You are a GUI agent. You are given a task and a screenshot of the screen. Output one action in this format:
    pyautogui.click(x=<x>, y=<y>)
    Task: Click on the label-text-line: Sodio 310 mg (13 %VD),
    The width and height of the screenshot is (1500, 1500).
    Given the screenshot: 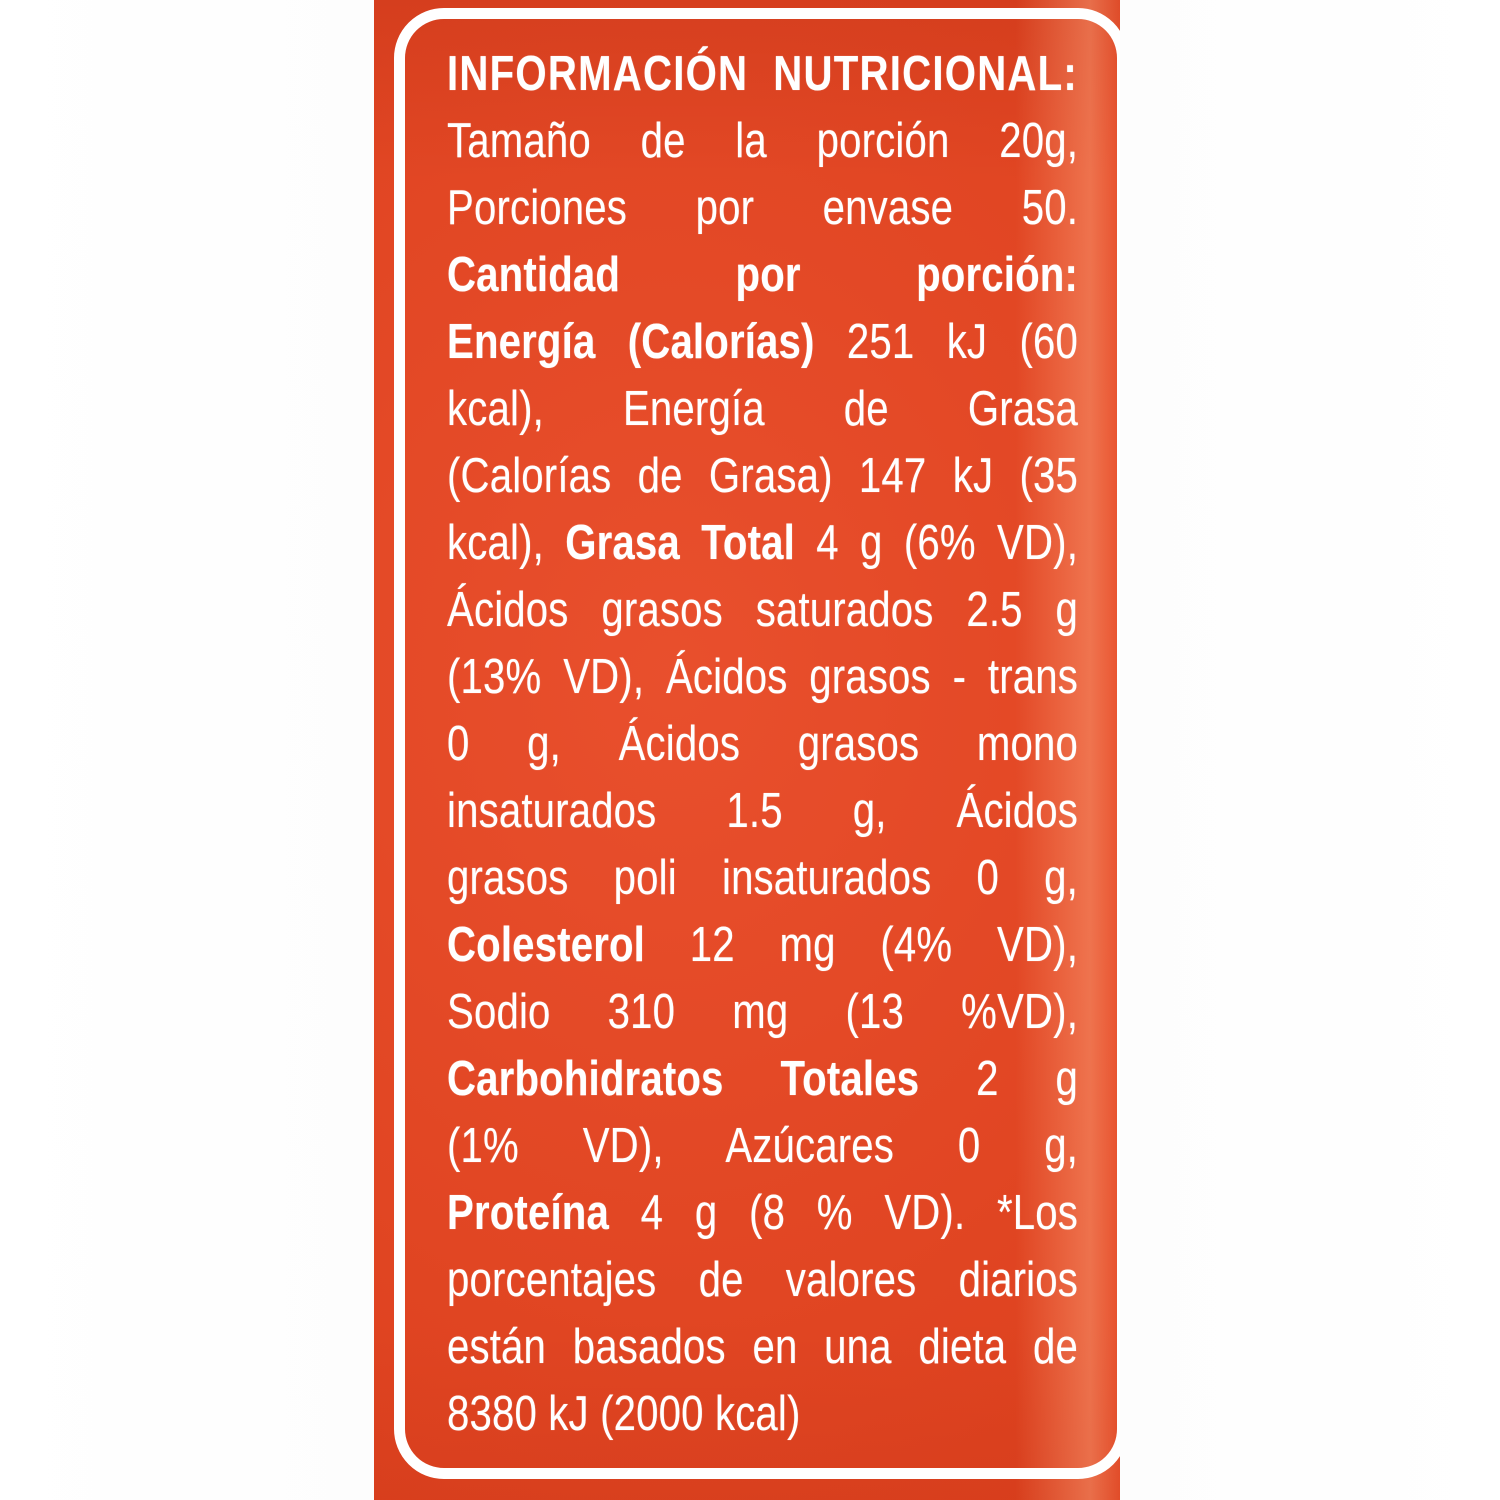 What is the action you would take?
    pyautogui.click(x=762, y=1012)
    